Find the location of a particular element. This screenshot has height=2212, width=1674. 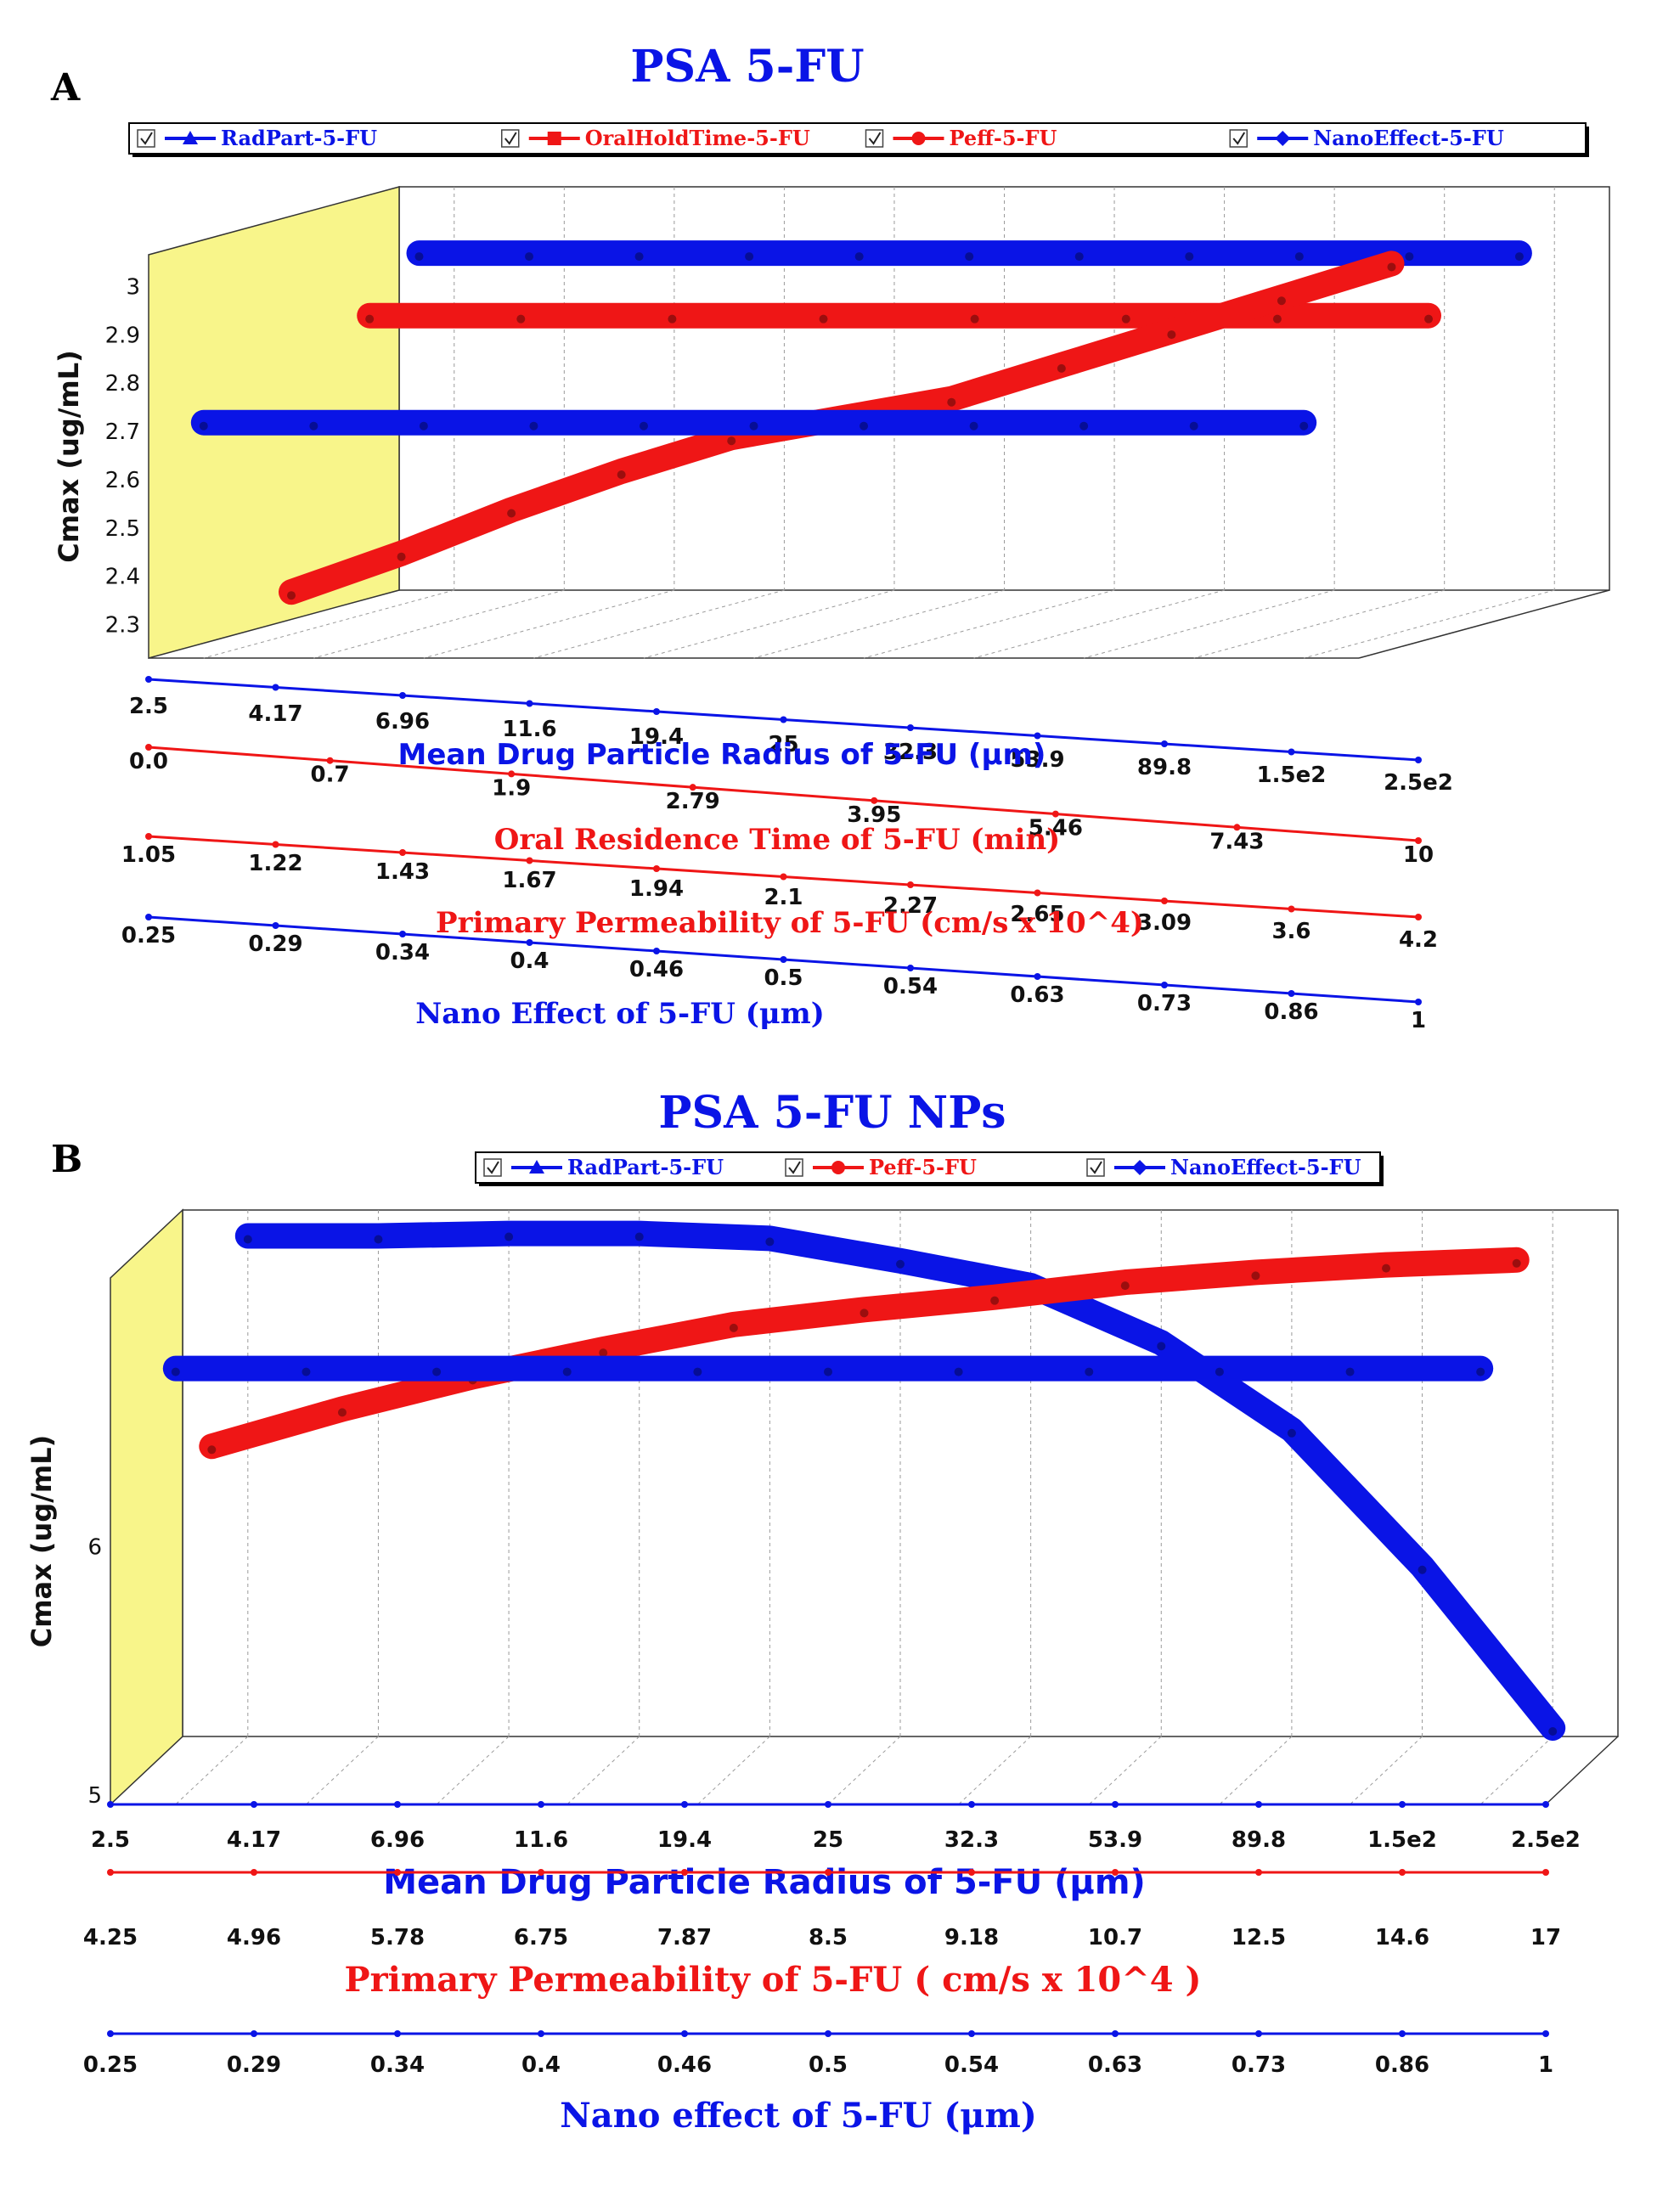

legend-box is located at coordinates (928, 1167).